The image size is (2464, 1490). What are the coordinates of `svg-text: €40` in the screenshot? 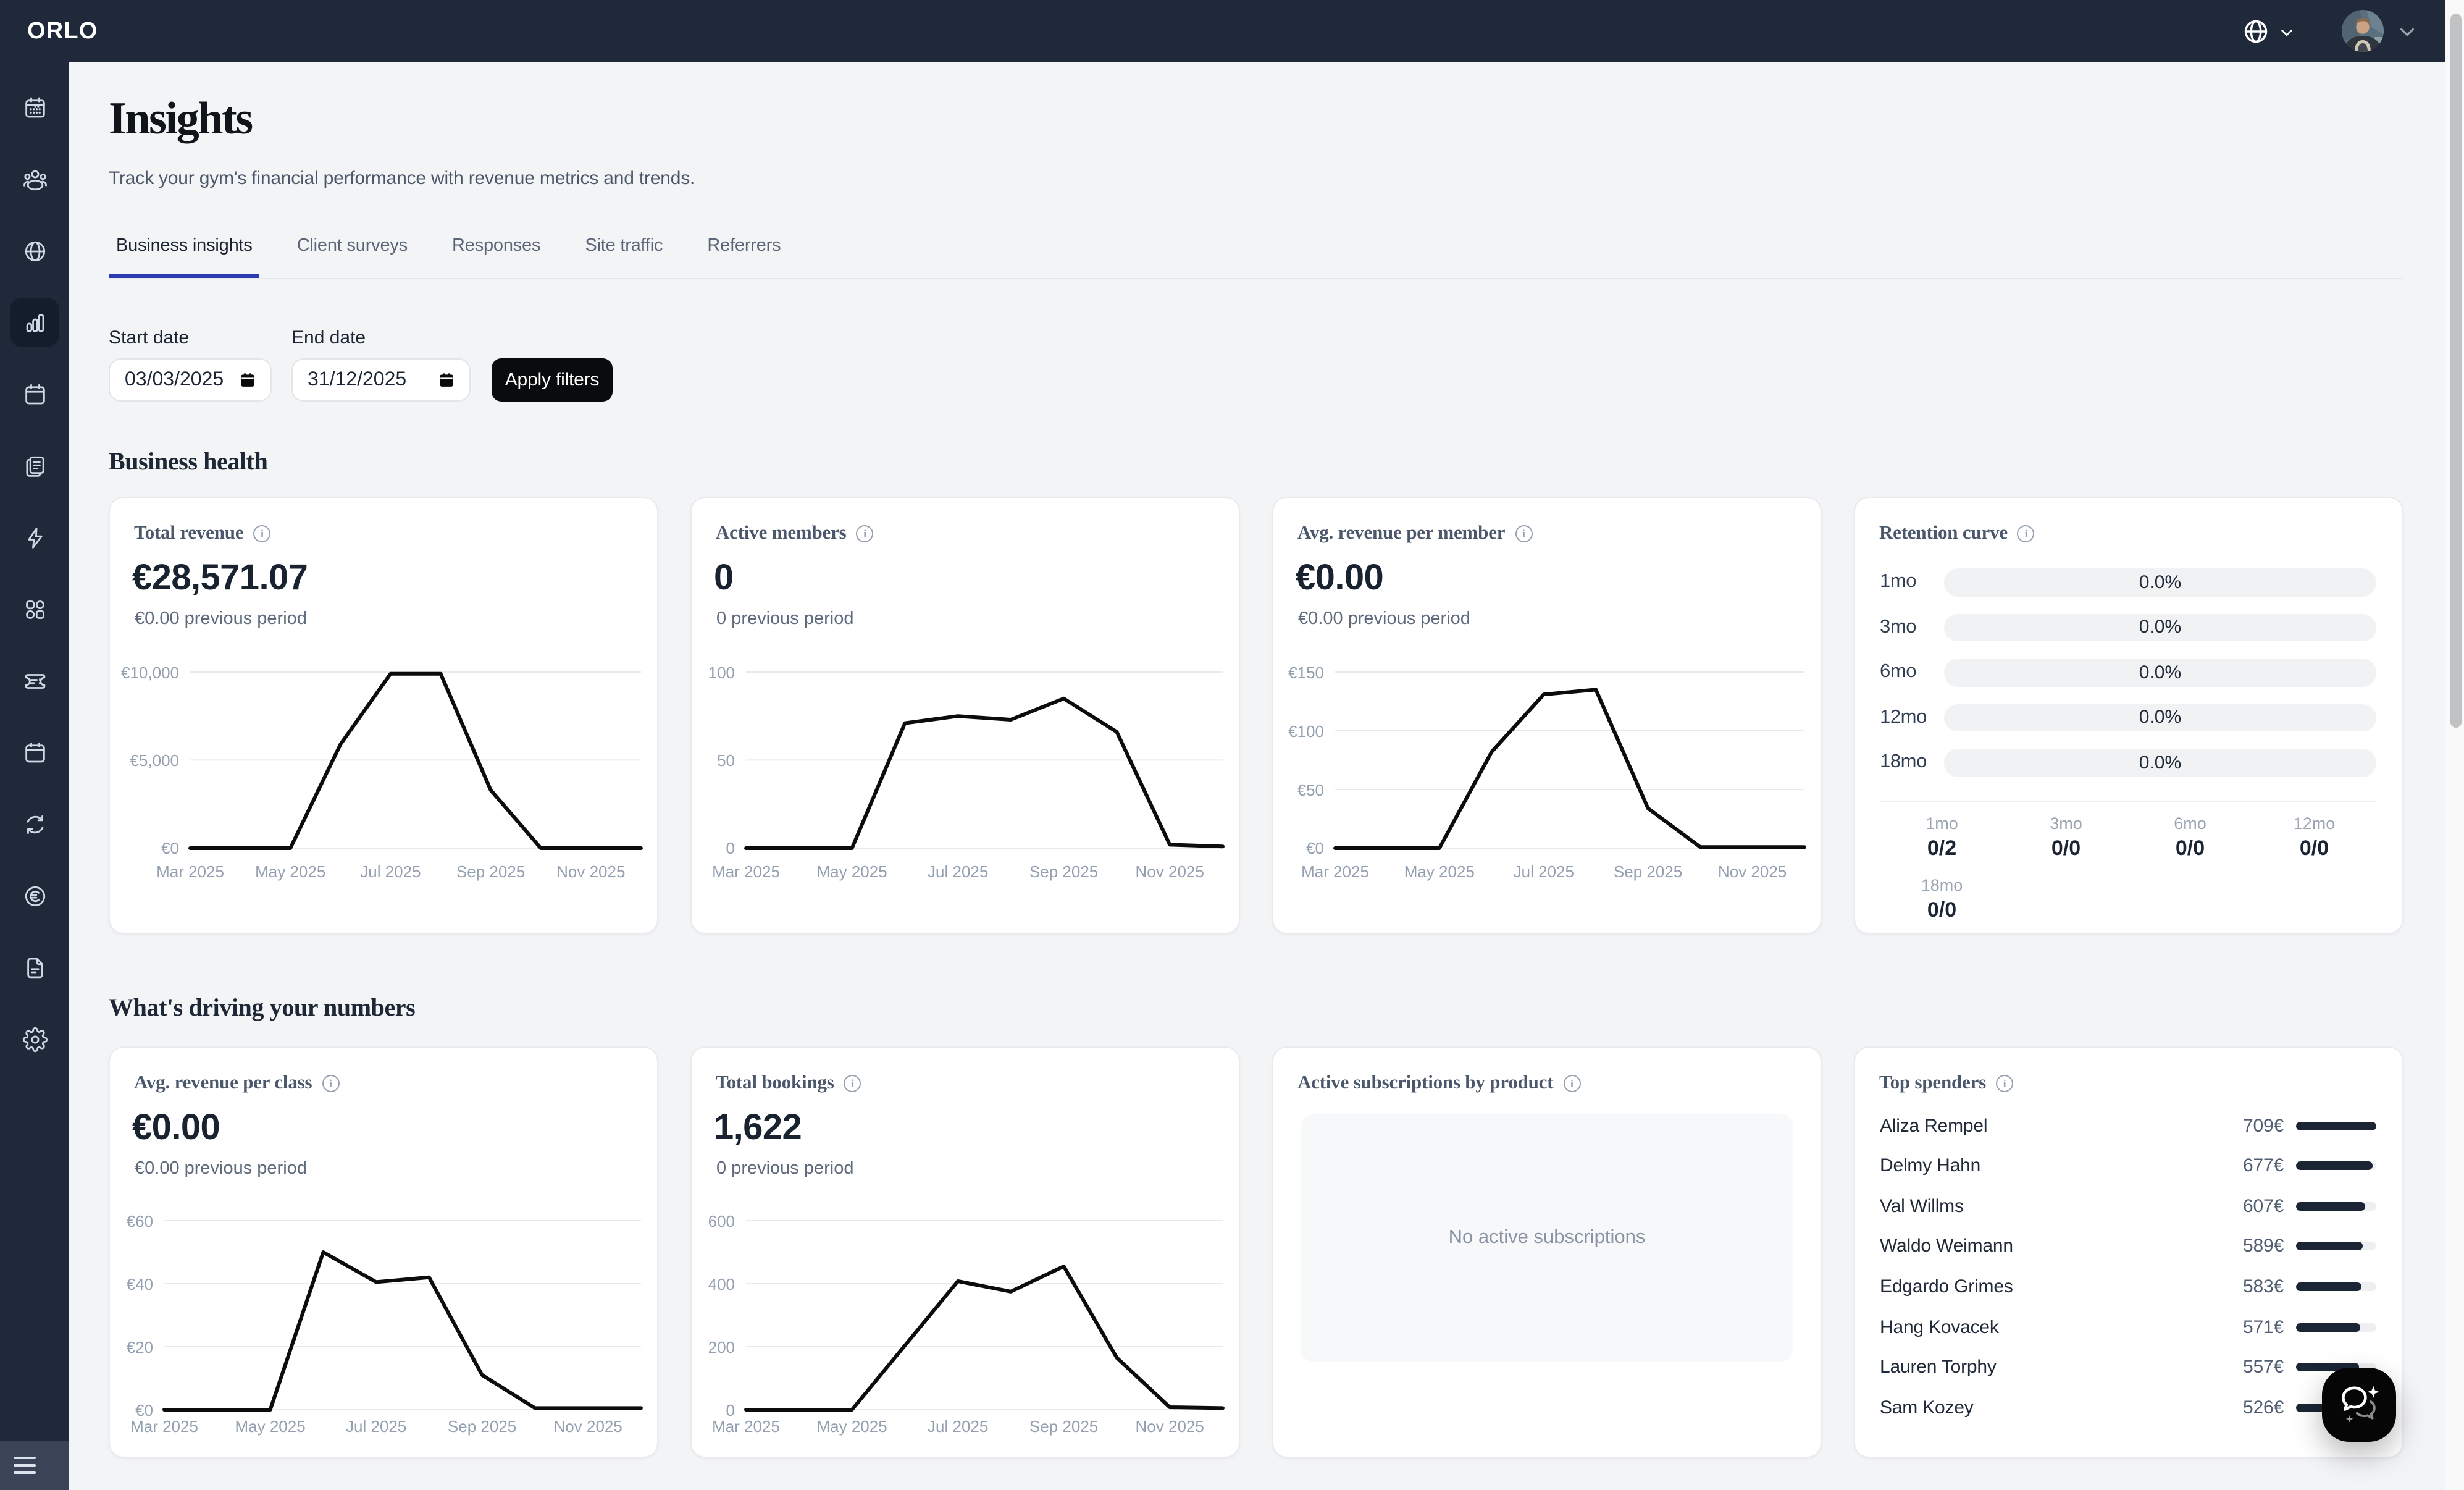 It's located at (140, 1284).